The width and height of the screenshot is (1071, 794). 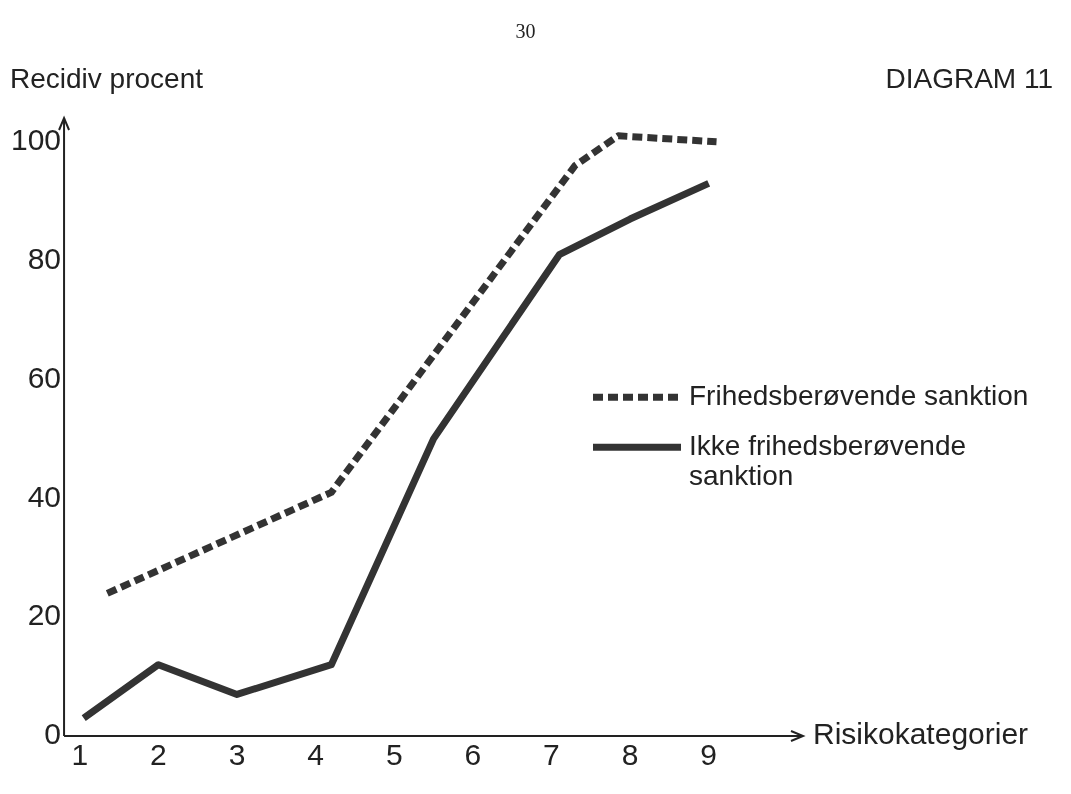 What do you see at coordinates (80, 755) in the screenshot?
I see `x-tick-label: 1` at bounding box center [80, 755].